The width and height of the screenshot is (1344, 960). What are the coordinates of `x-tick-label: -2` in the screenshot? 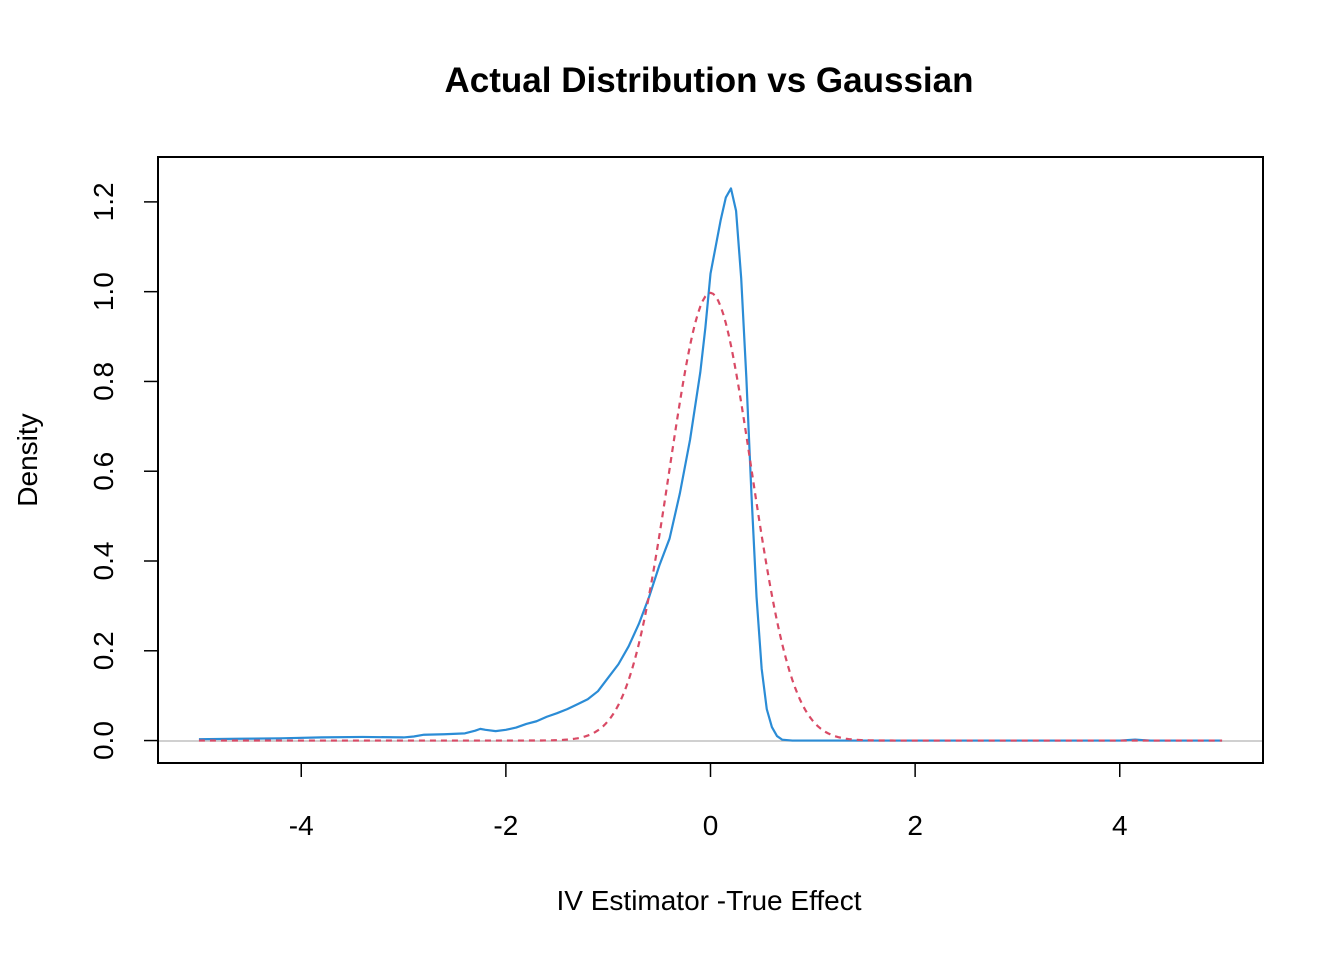 It's located at (505, 825).